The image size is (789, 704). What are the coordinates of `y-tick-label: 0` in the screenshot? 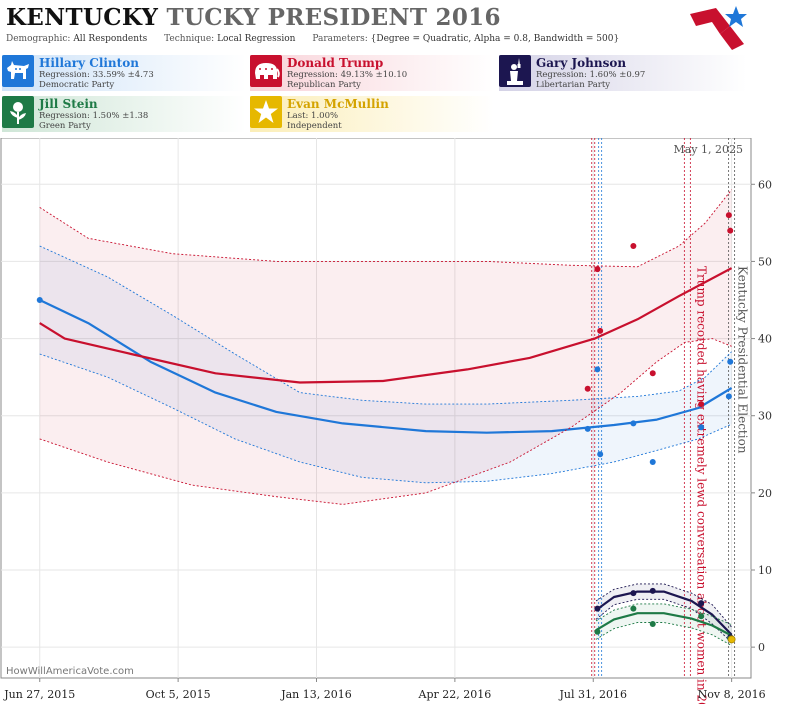 It's located at (761, 647).